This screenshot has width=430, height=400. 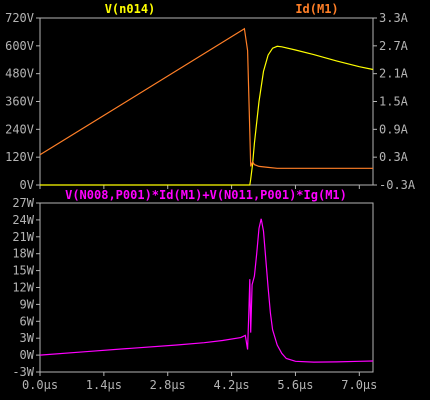 I want to click on x-tick-label: 1.4µs, so click(x=104, y=385).